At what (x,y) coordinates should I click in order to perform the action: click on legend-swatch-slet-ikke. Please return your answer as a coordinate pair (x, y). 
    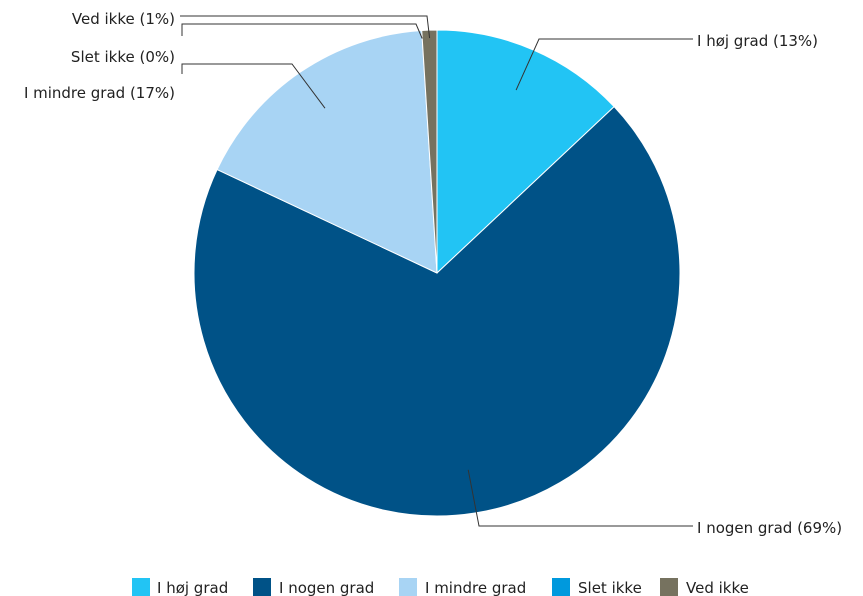
    Looking at the image, I should click on (561, 587).